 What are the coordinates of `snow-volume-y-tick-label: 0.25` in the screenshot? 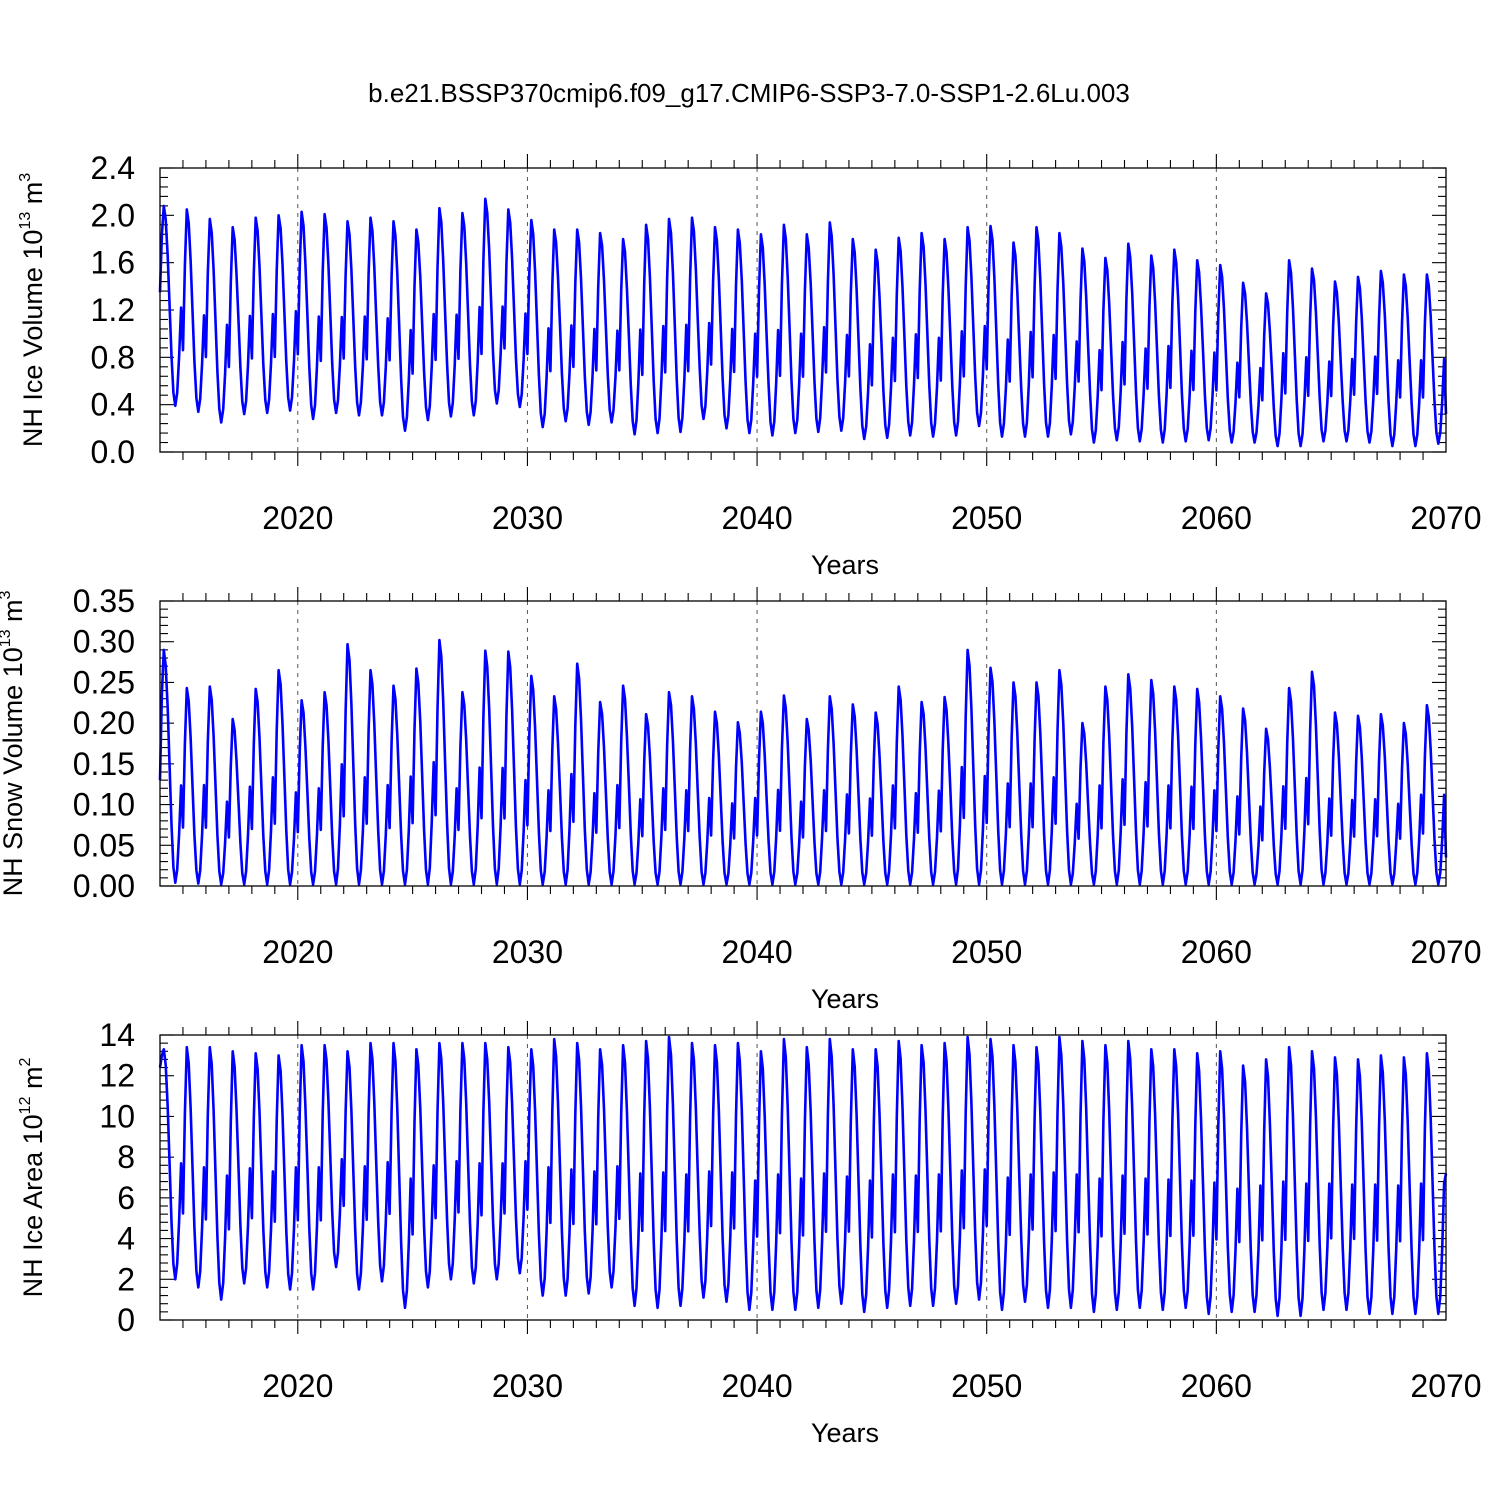 It's located at (104, 682).